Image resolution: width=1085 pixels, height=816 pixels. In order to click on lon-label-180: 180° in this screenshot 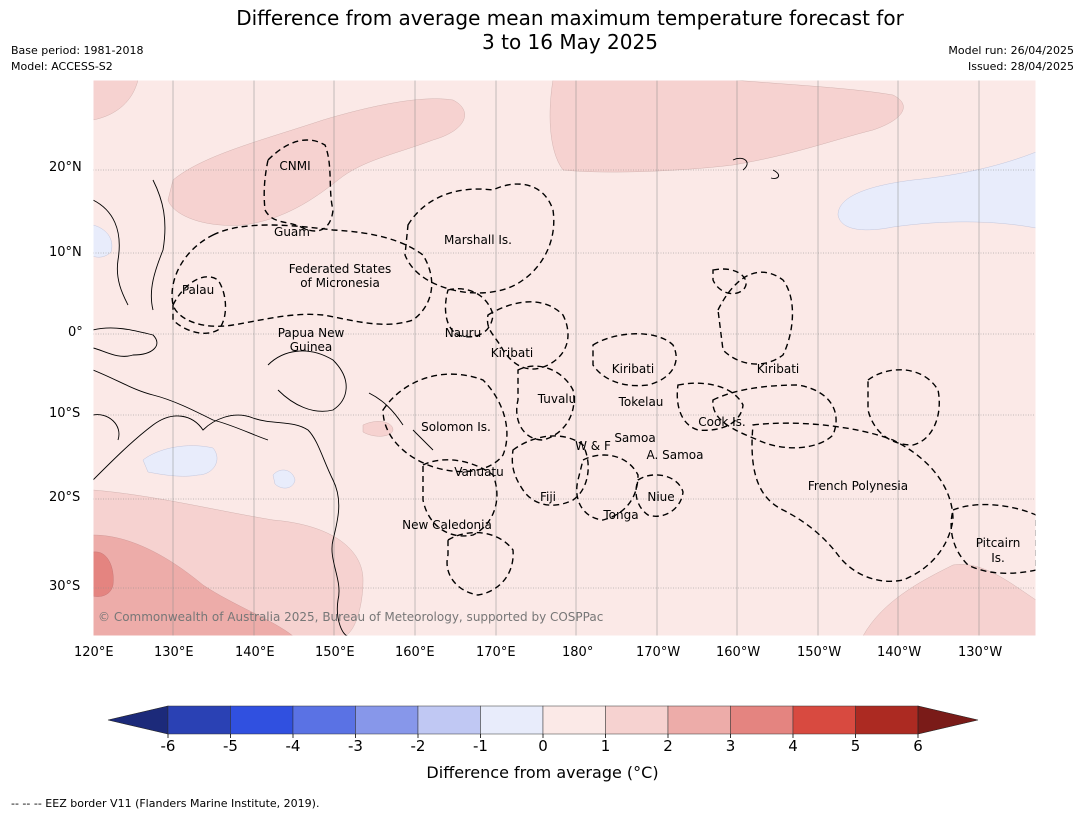, I will do `click(578, 652)`.